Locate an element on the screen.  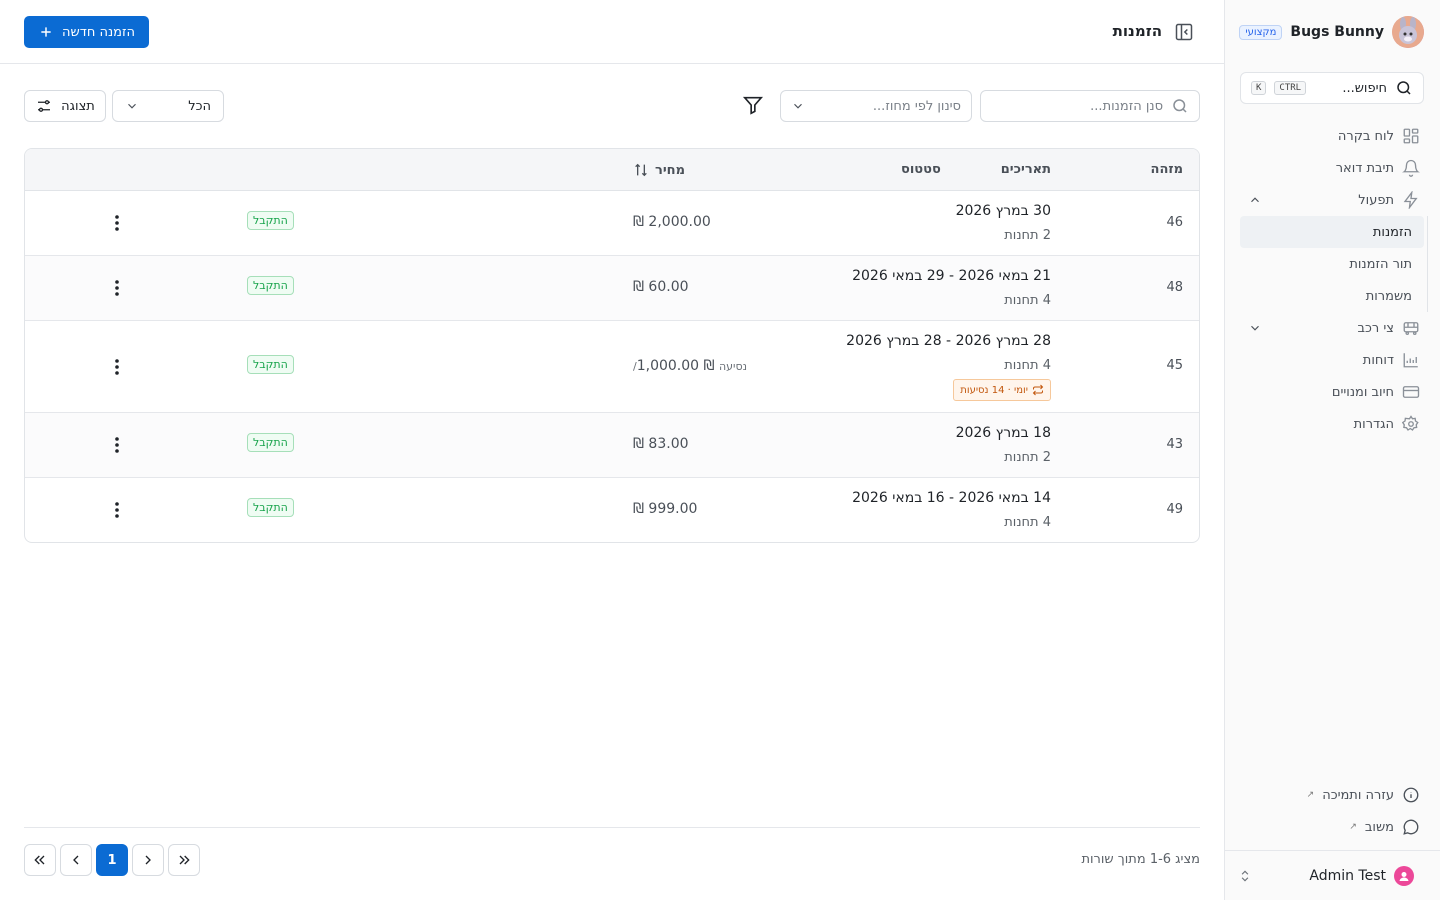
last-page-button is located at coordinates (40, 860).